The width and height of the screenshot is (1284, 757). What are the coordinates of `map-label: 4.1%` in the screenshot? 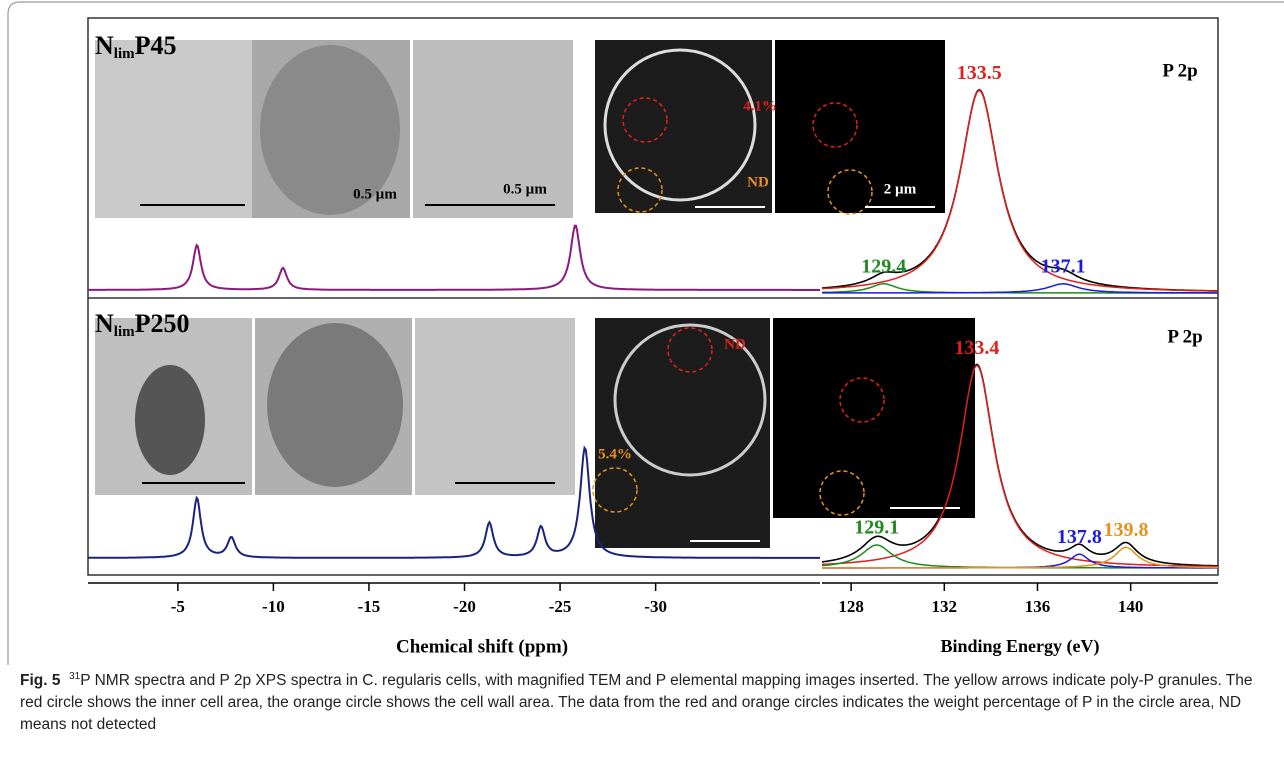 It's located at (760, 106).